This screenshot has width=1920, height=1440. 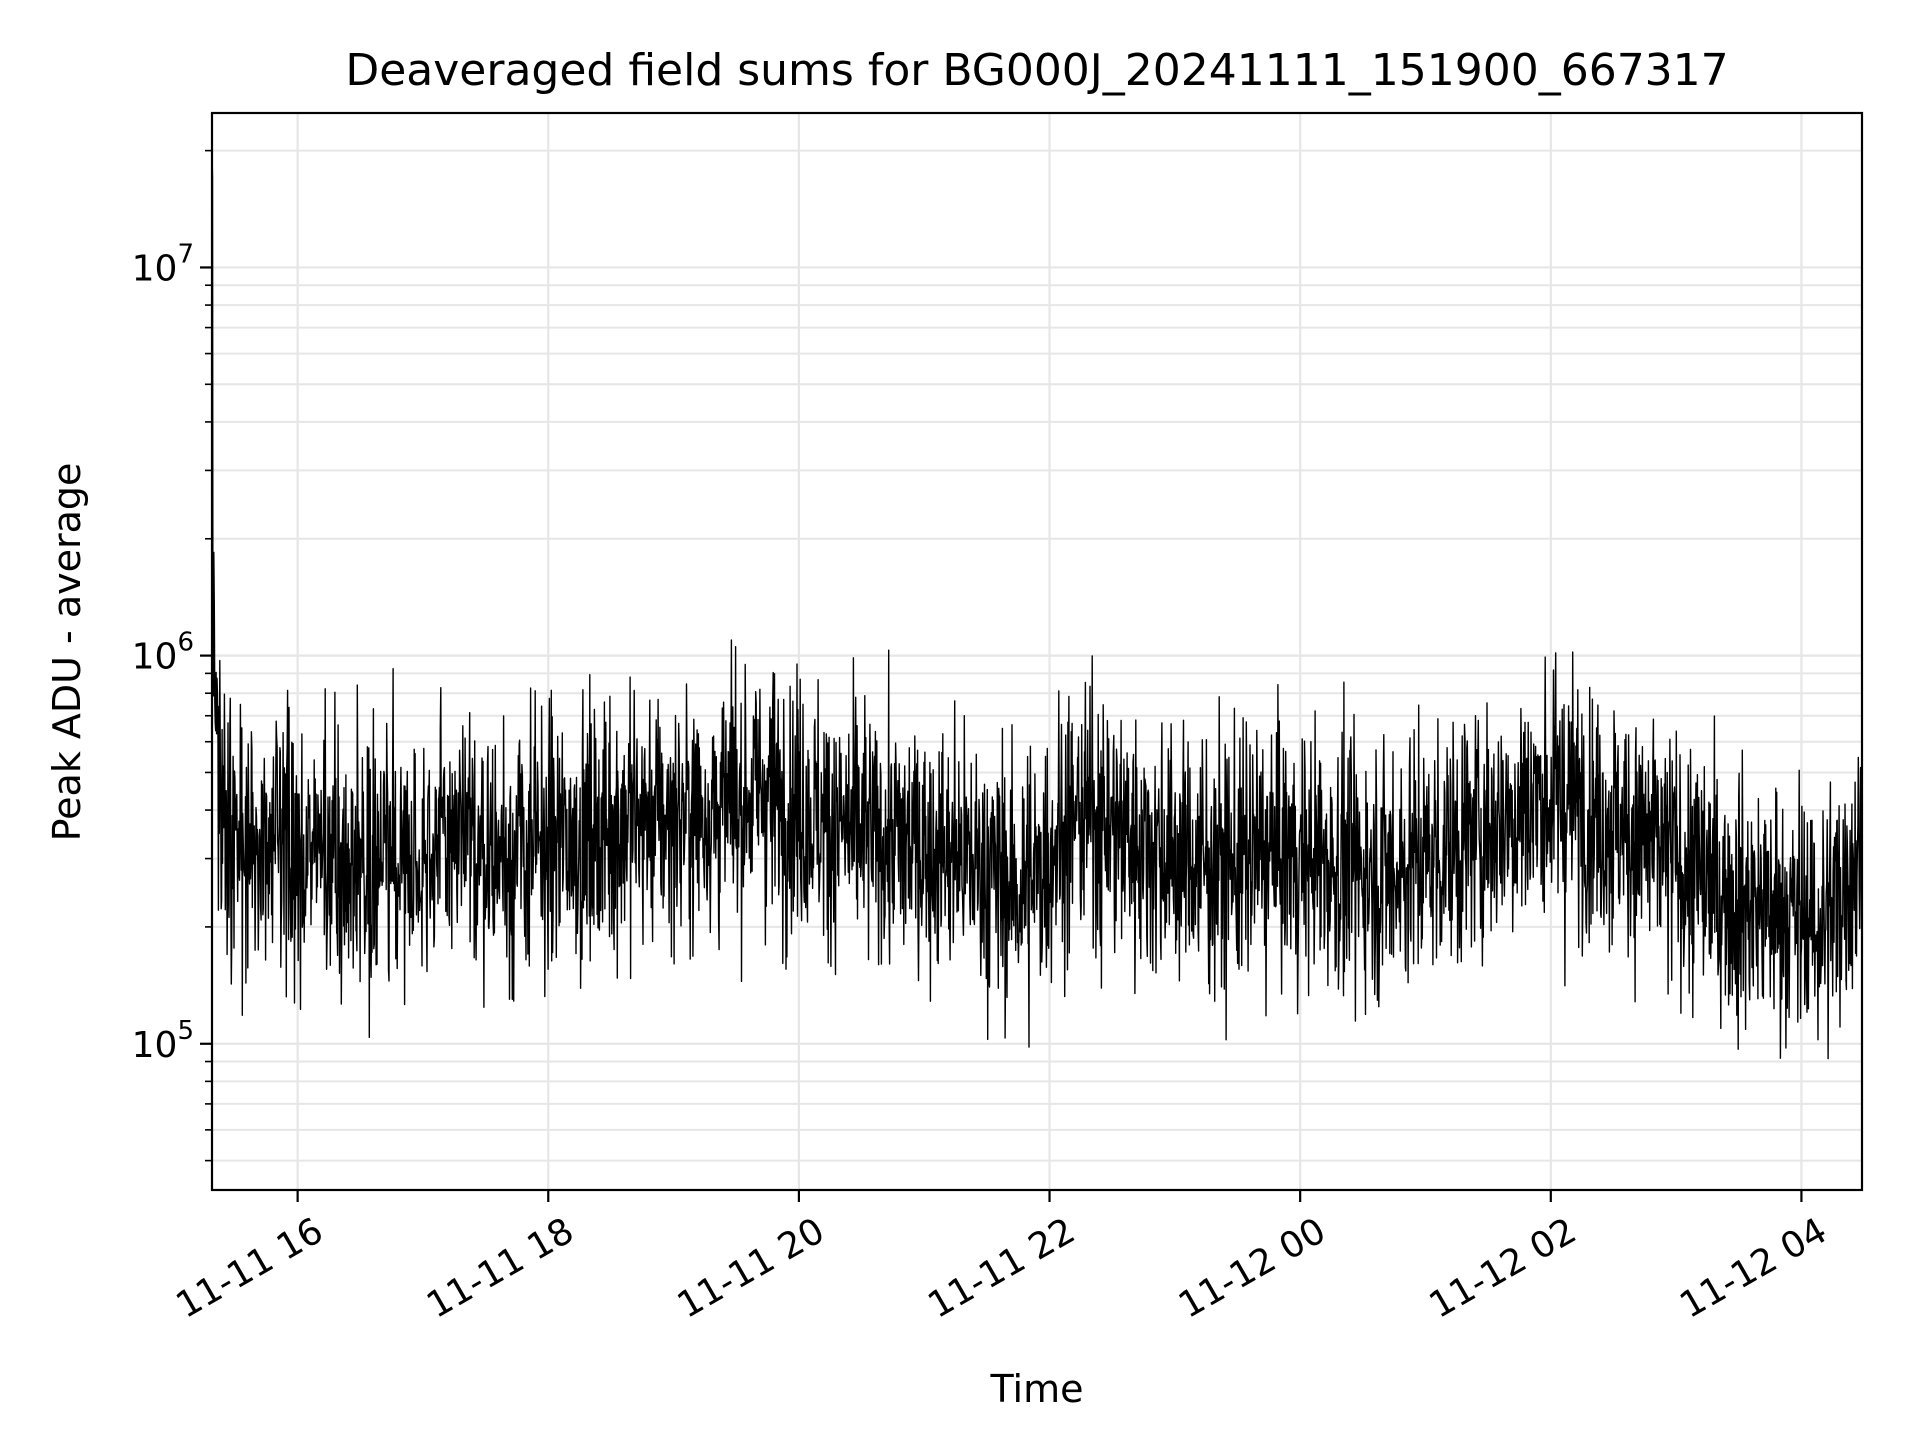 What do you see at coordinates (67, 652) in the screenshot?
I see `y-axis-label: Peak ADU - average` at bounding box center [67, 652].